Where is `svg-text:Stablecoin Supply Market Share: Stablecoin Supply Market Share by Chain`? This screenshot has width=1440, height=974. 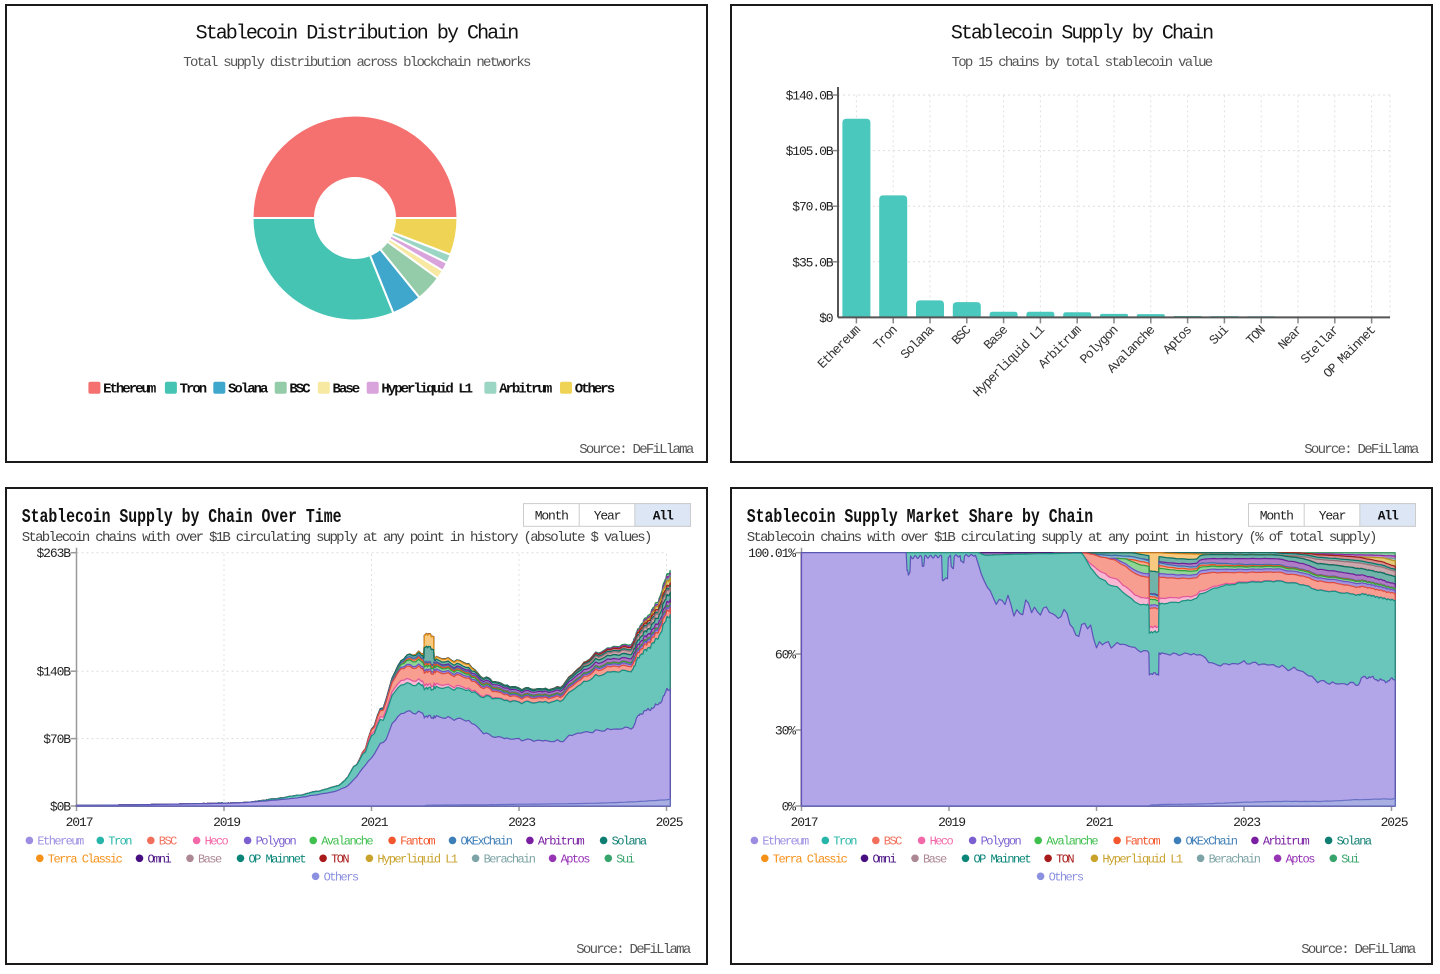
svg-text:Stablecoin Supply Market Share: Stablecoin Supply Market Share by Chain is located at coordinates (920, 517).